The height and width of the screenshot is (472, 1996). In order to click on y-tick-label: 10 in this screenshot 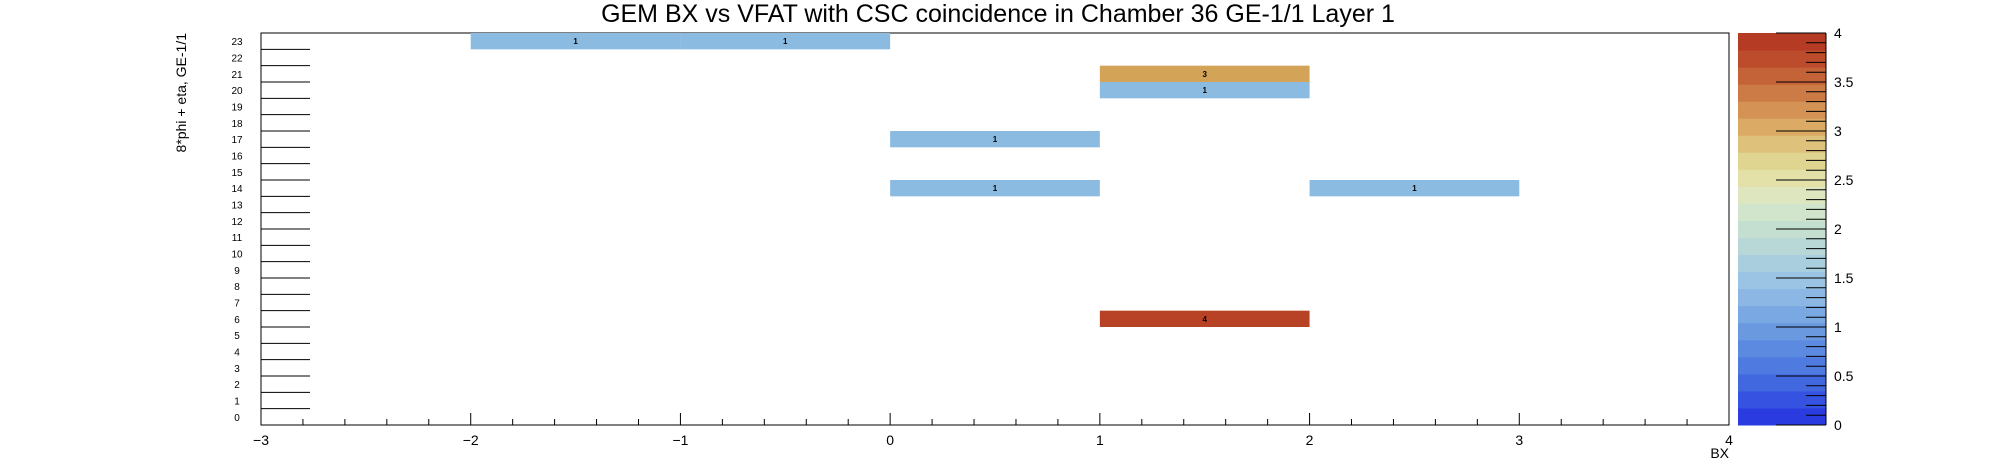, I will do `click(237, 255)`.